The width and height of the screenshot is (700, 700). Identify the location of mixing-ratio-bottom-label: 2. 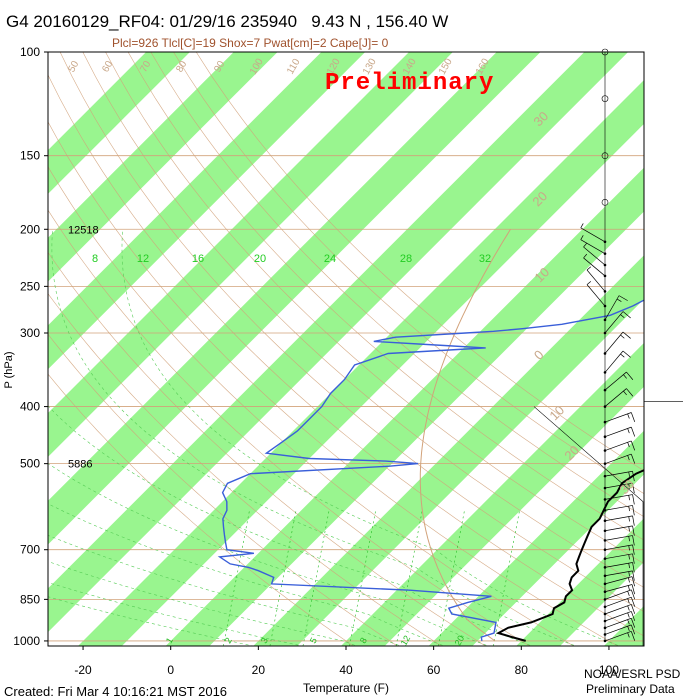
(228, 640).